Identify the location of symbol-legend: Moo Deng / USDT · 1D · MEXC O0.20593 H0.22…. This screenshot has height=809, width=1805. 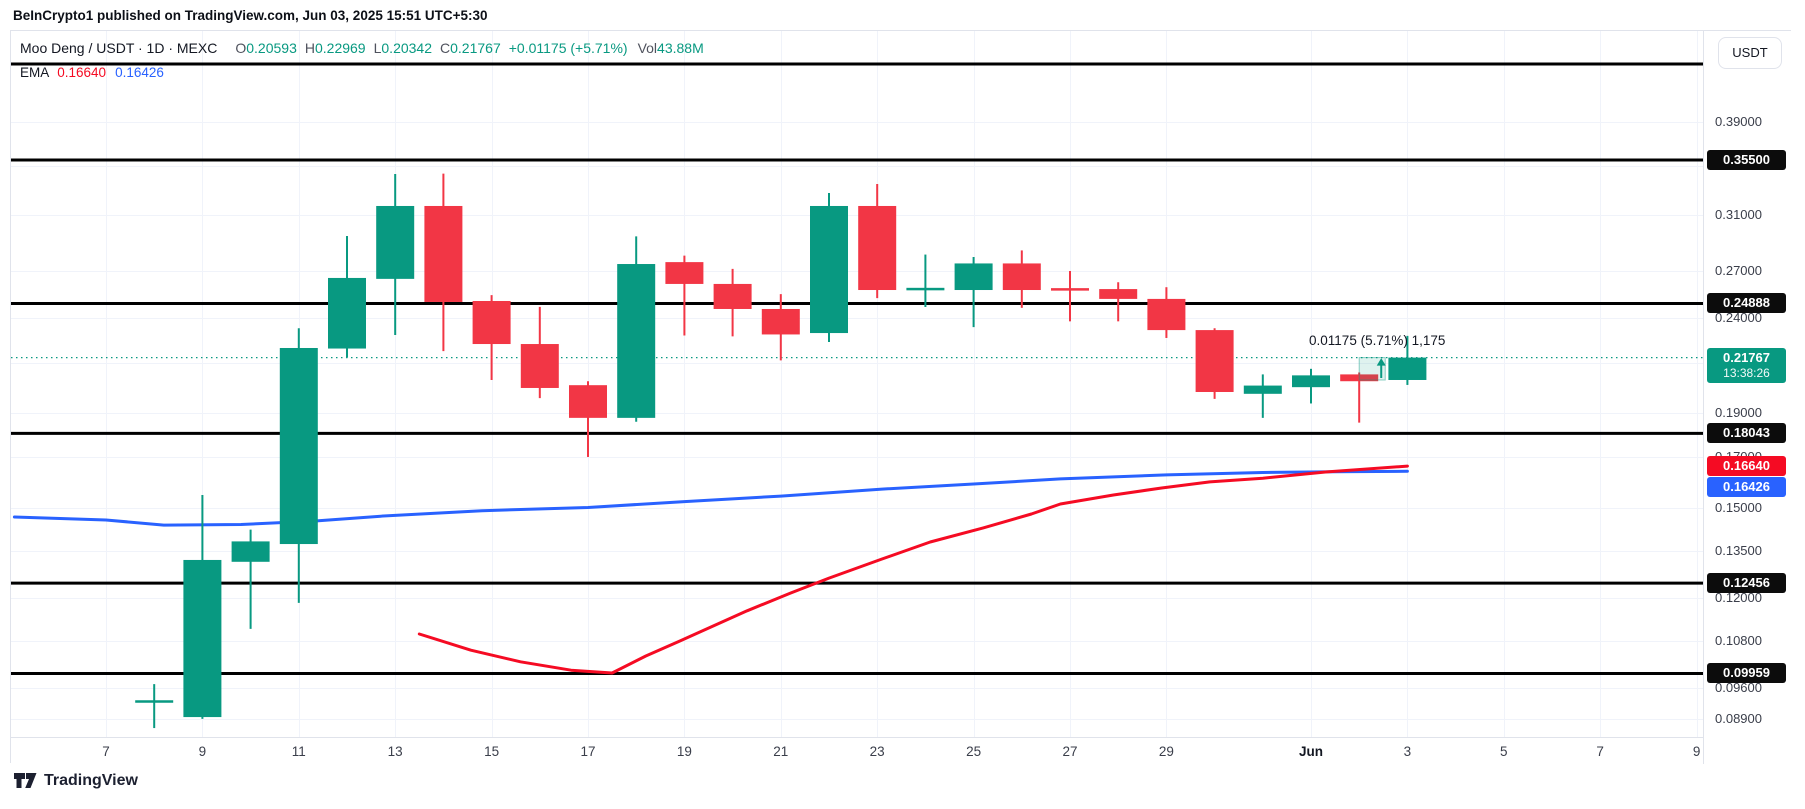
(362, 48).